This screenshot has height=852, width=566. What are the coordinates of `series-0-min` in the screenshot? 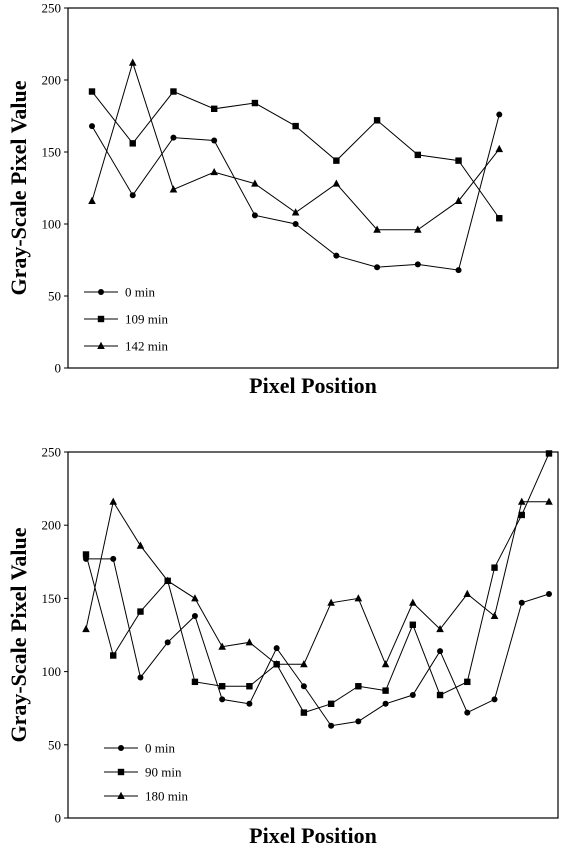 It's located at (296, 192).